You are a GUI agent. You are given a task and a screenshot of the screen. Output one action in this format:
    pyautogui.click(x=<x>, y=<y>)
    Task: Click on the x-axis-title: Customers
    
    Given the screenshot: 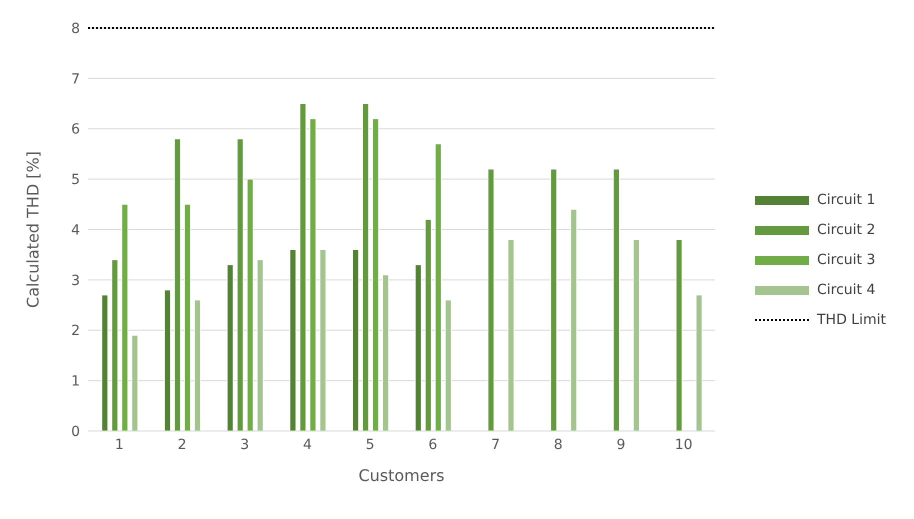 What is the action you would take?
    pyautogui.click(x=401, y=475)
    